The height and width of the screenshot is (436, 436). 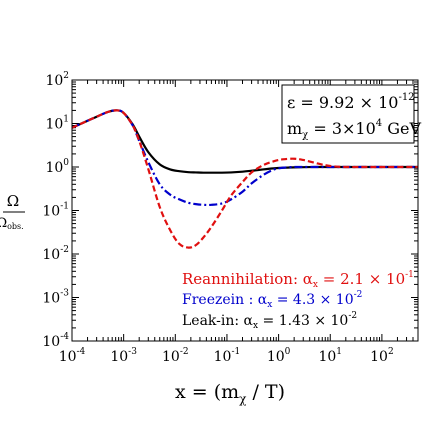 What do you see at coordinates (243, 399) in the screenshot?
I see `x-axis-label-sub: χ` at bounding box center [243, 399].